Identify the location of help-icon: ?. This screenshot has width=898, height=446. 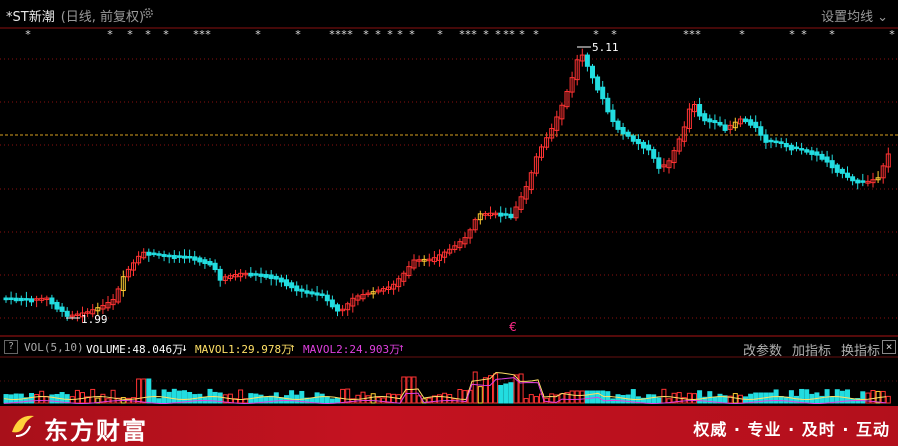
(11, 347).